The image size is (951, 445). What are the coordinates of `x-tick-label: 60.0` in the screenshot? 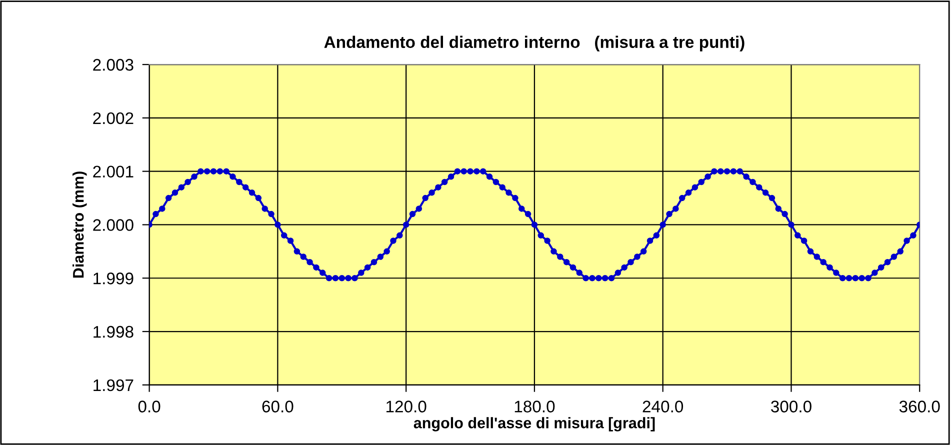 It's located at (278, 406).